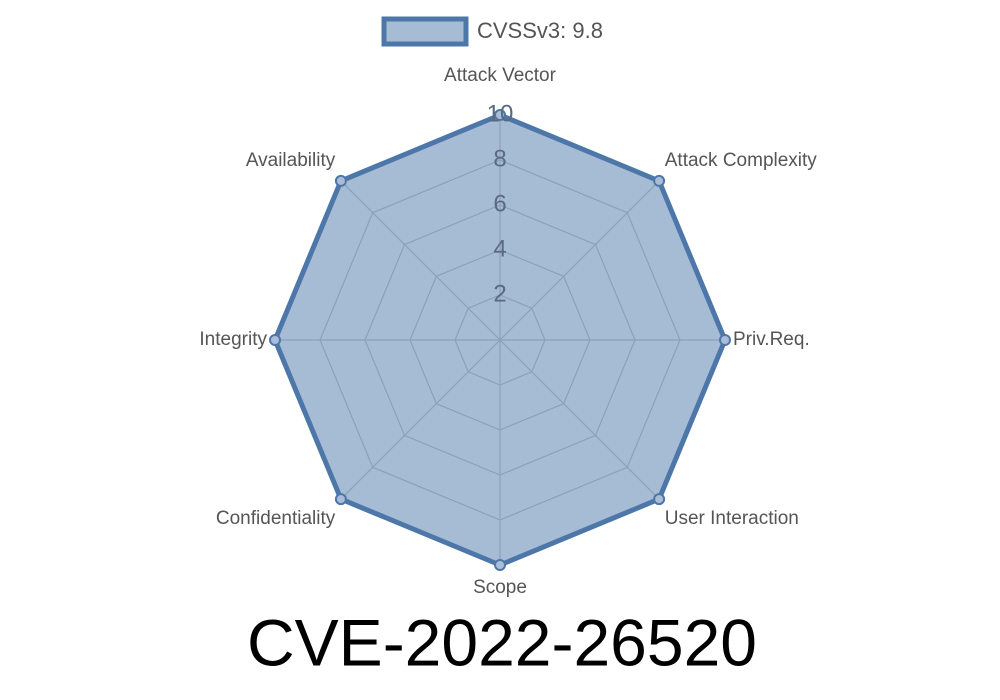 The height and width of the screenshot is (700, 1000). I want to click on r-tick-label: 6, so click(499, 203).